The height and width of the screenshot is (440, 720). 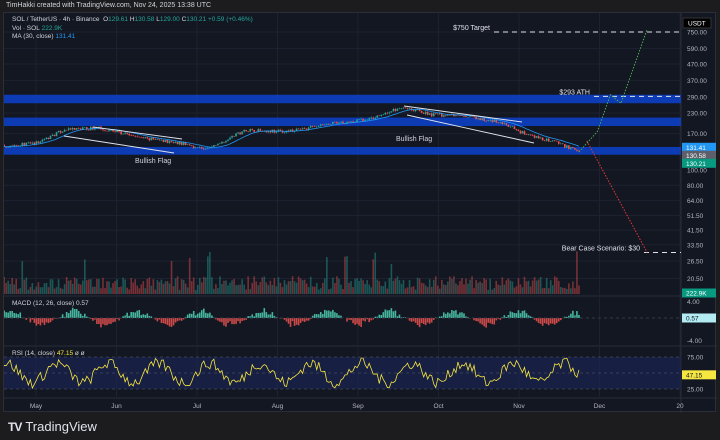 What do you see at coordinates (50, 304) in the screenshot?
I see `macd-legend: MACD (12, 26, close) 0.57` at bounding box center [50, 304].